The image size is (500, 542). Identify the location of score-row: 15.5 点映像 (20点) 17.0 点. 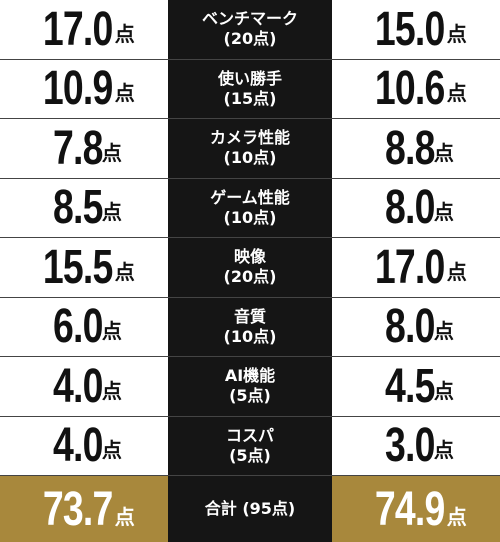
(250, 268).